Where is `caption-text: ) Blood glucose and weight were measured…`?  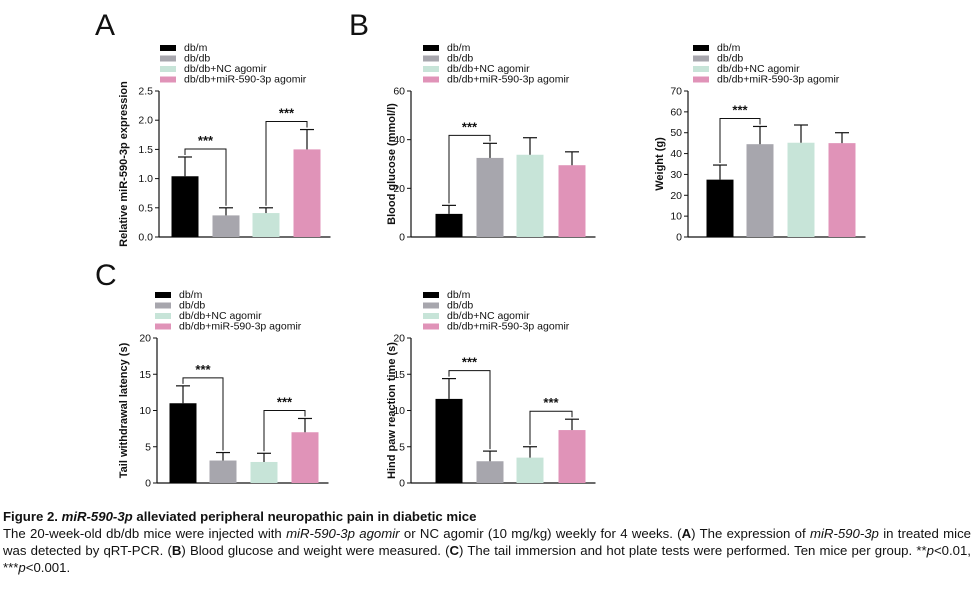
caption-text: ) Blood glucose and weight were measured… is located at coordinates (315, 550).